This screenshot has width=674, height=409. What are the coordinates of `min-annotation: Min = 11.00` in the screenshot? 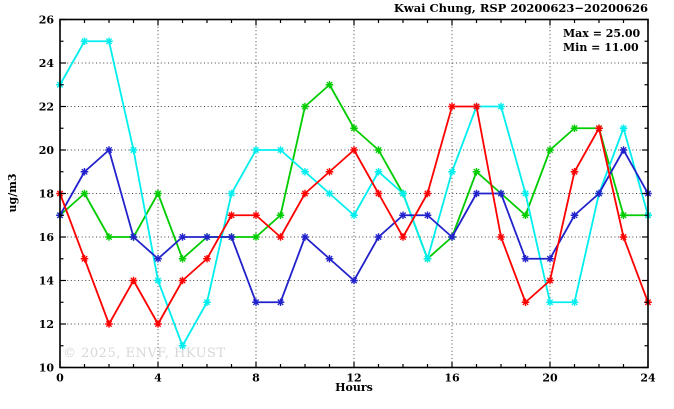 It's located at (601, 47).